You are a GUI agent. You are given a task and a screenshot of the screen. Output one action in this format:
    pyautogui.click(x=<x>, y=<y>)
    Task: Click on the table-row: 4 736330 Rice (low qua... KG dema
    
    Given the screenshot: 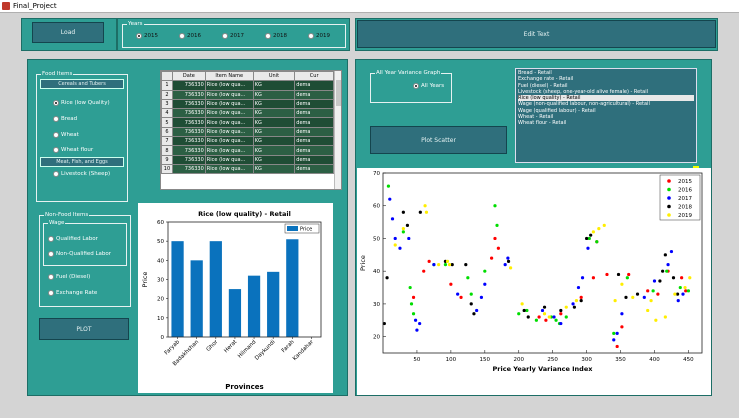 What is the action you would take?
    pyautogui.click(x=247, y=113)
    